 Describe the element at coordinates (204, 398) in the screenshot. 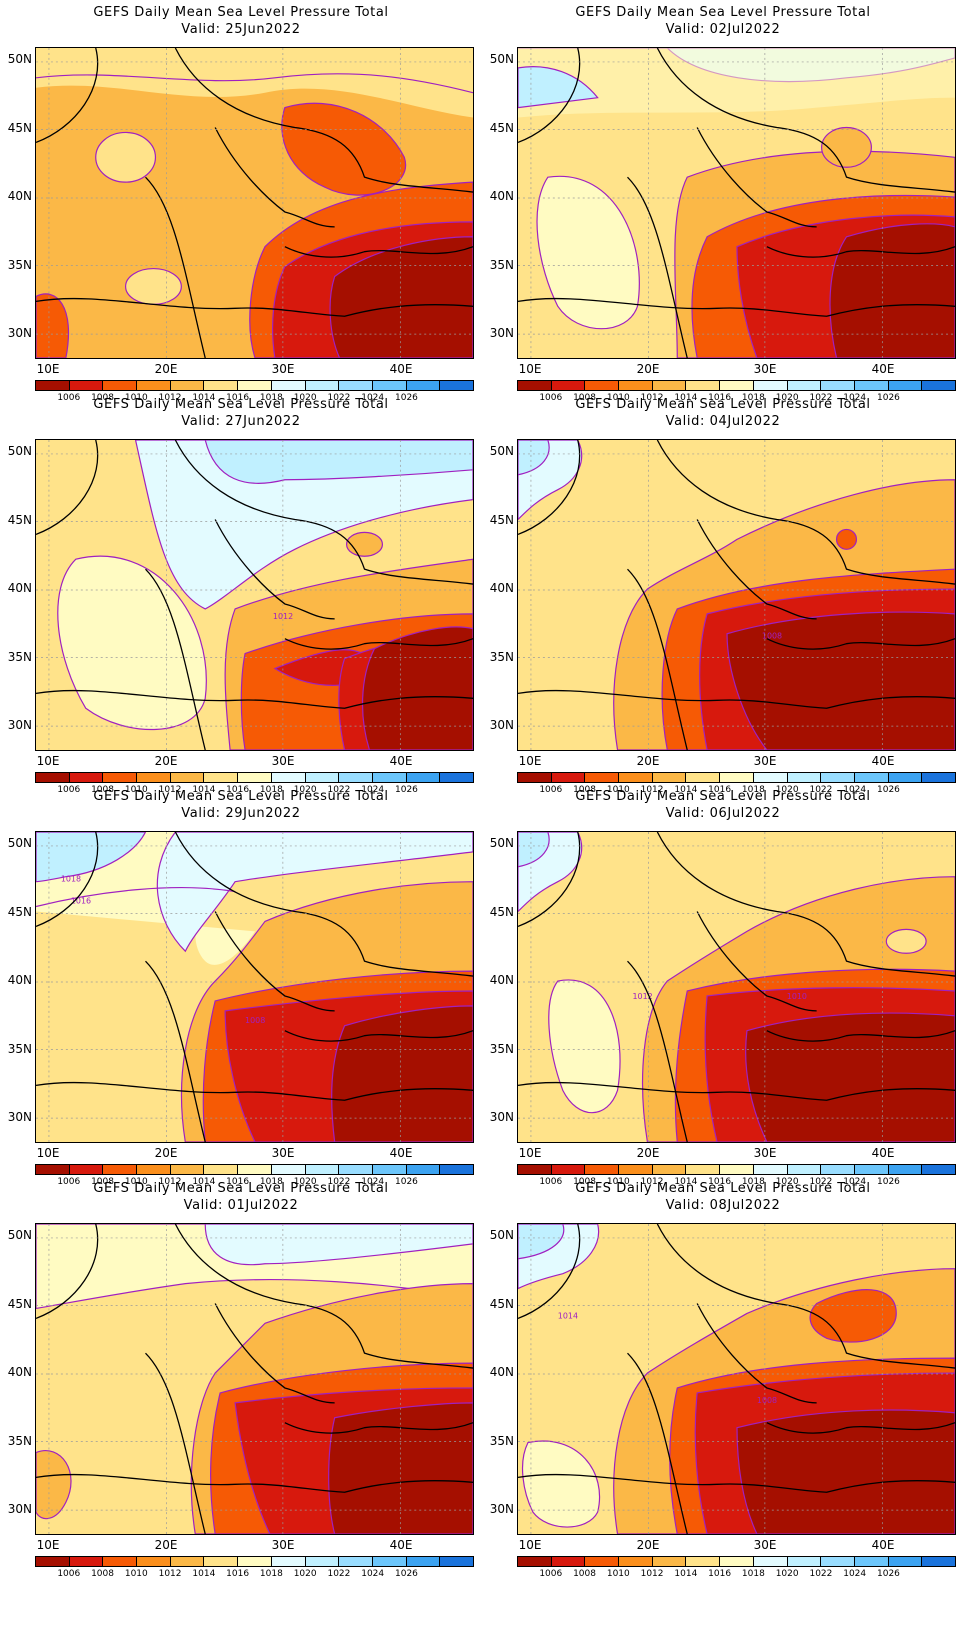

I see `colorbar-tick-label: 1014` at that location.